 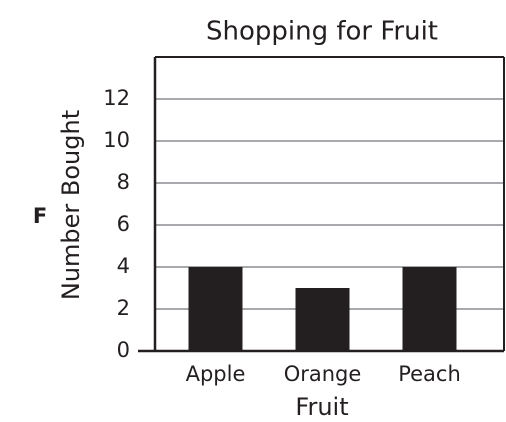 I want to click on x-tick-label: Orange, so click(x=323, y=374).